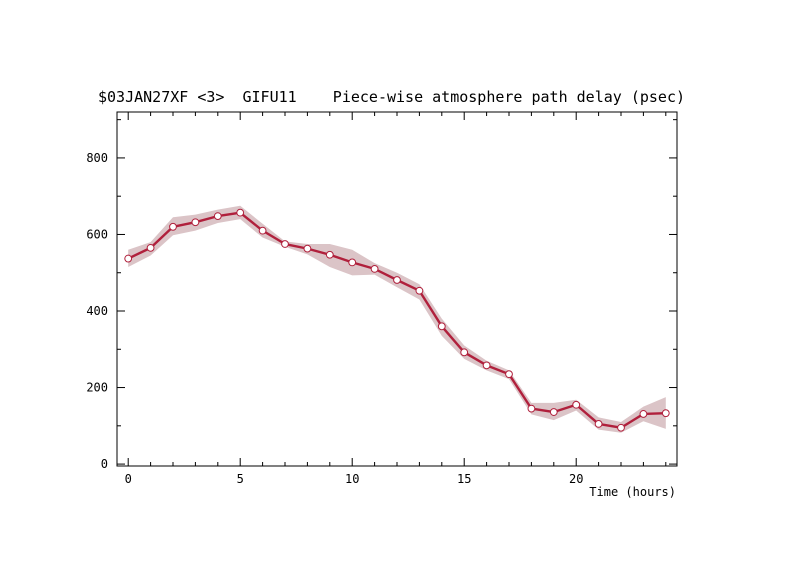 The width and height of the screenshot is (794, 577). Describe the element at coordinates (632, 492) in the screenshot. I see `x-axis-label: Time (hours)` at that location.